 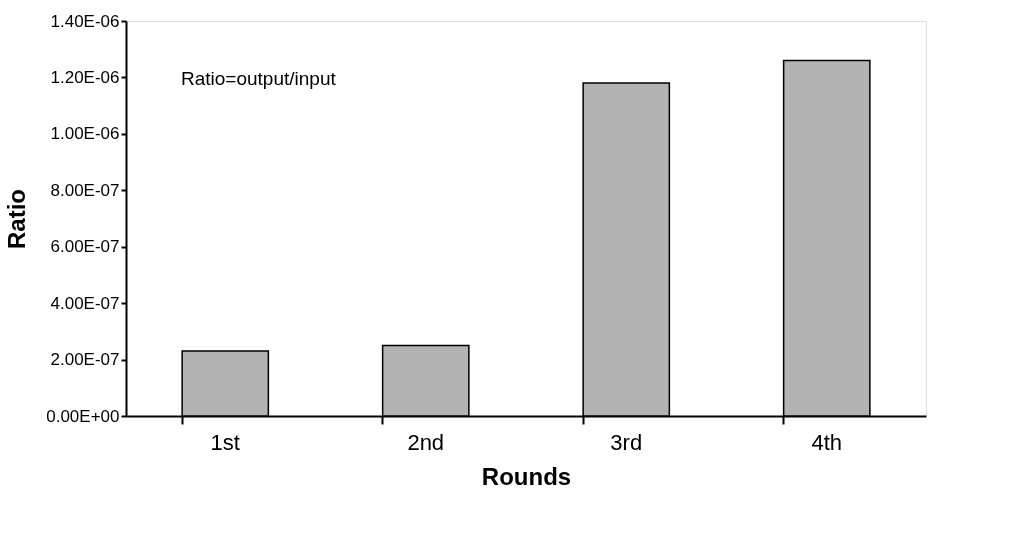 What do you see at coordinates (85, 190) in the screenshot?
I see `y-tick-label: 8.00E-07` at bounding box center [85, 190].